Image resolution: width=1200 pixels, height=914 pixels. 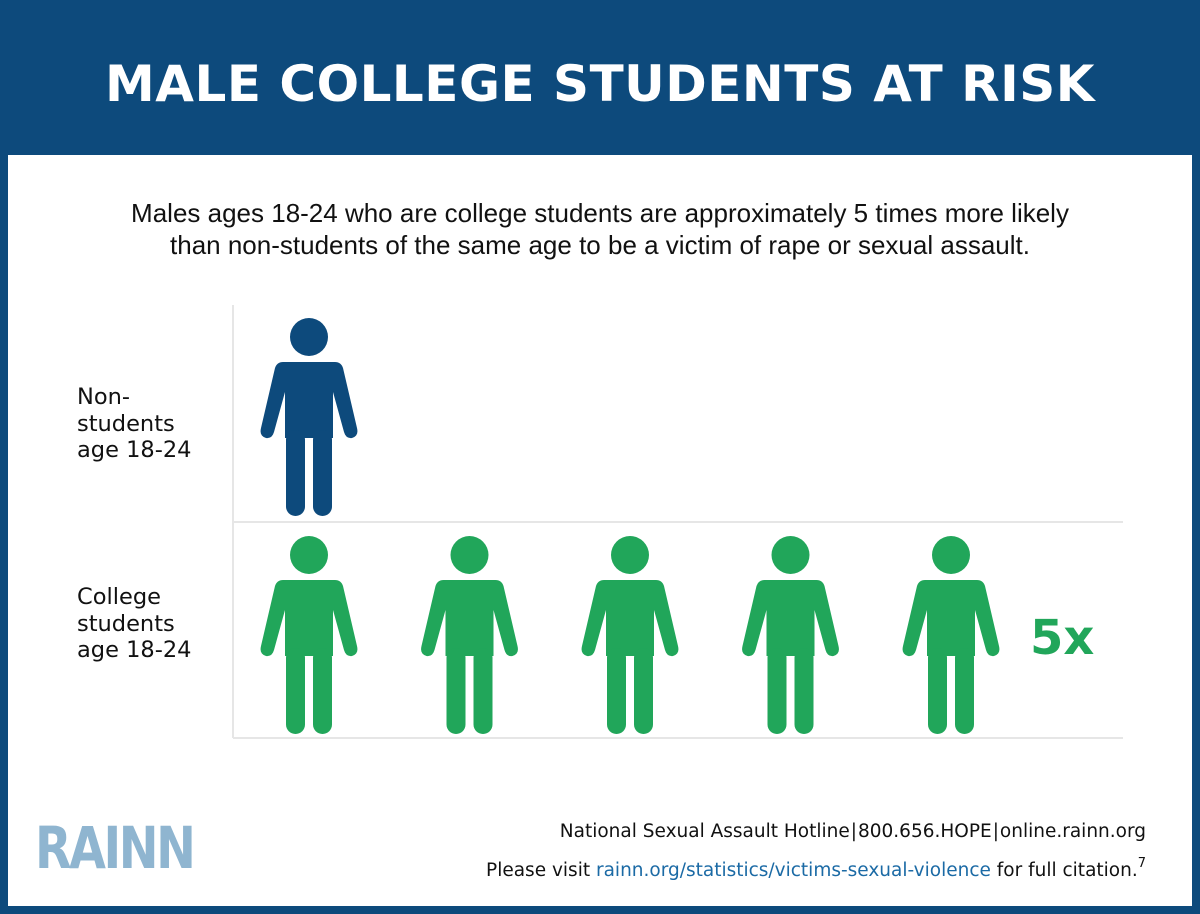 I want to click on row-label-non-students: Non- students age 18-24, so click(x=157, y=424).